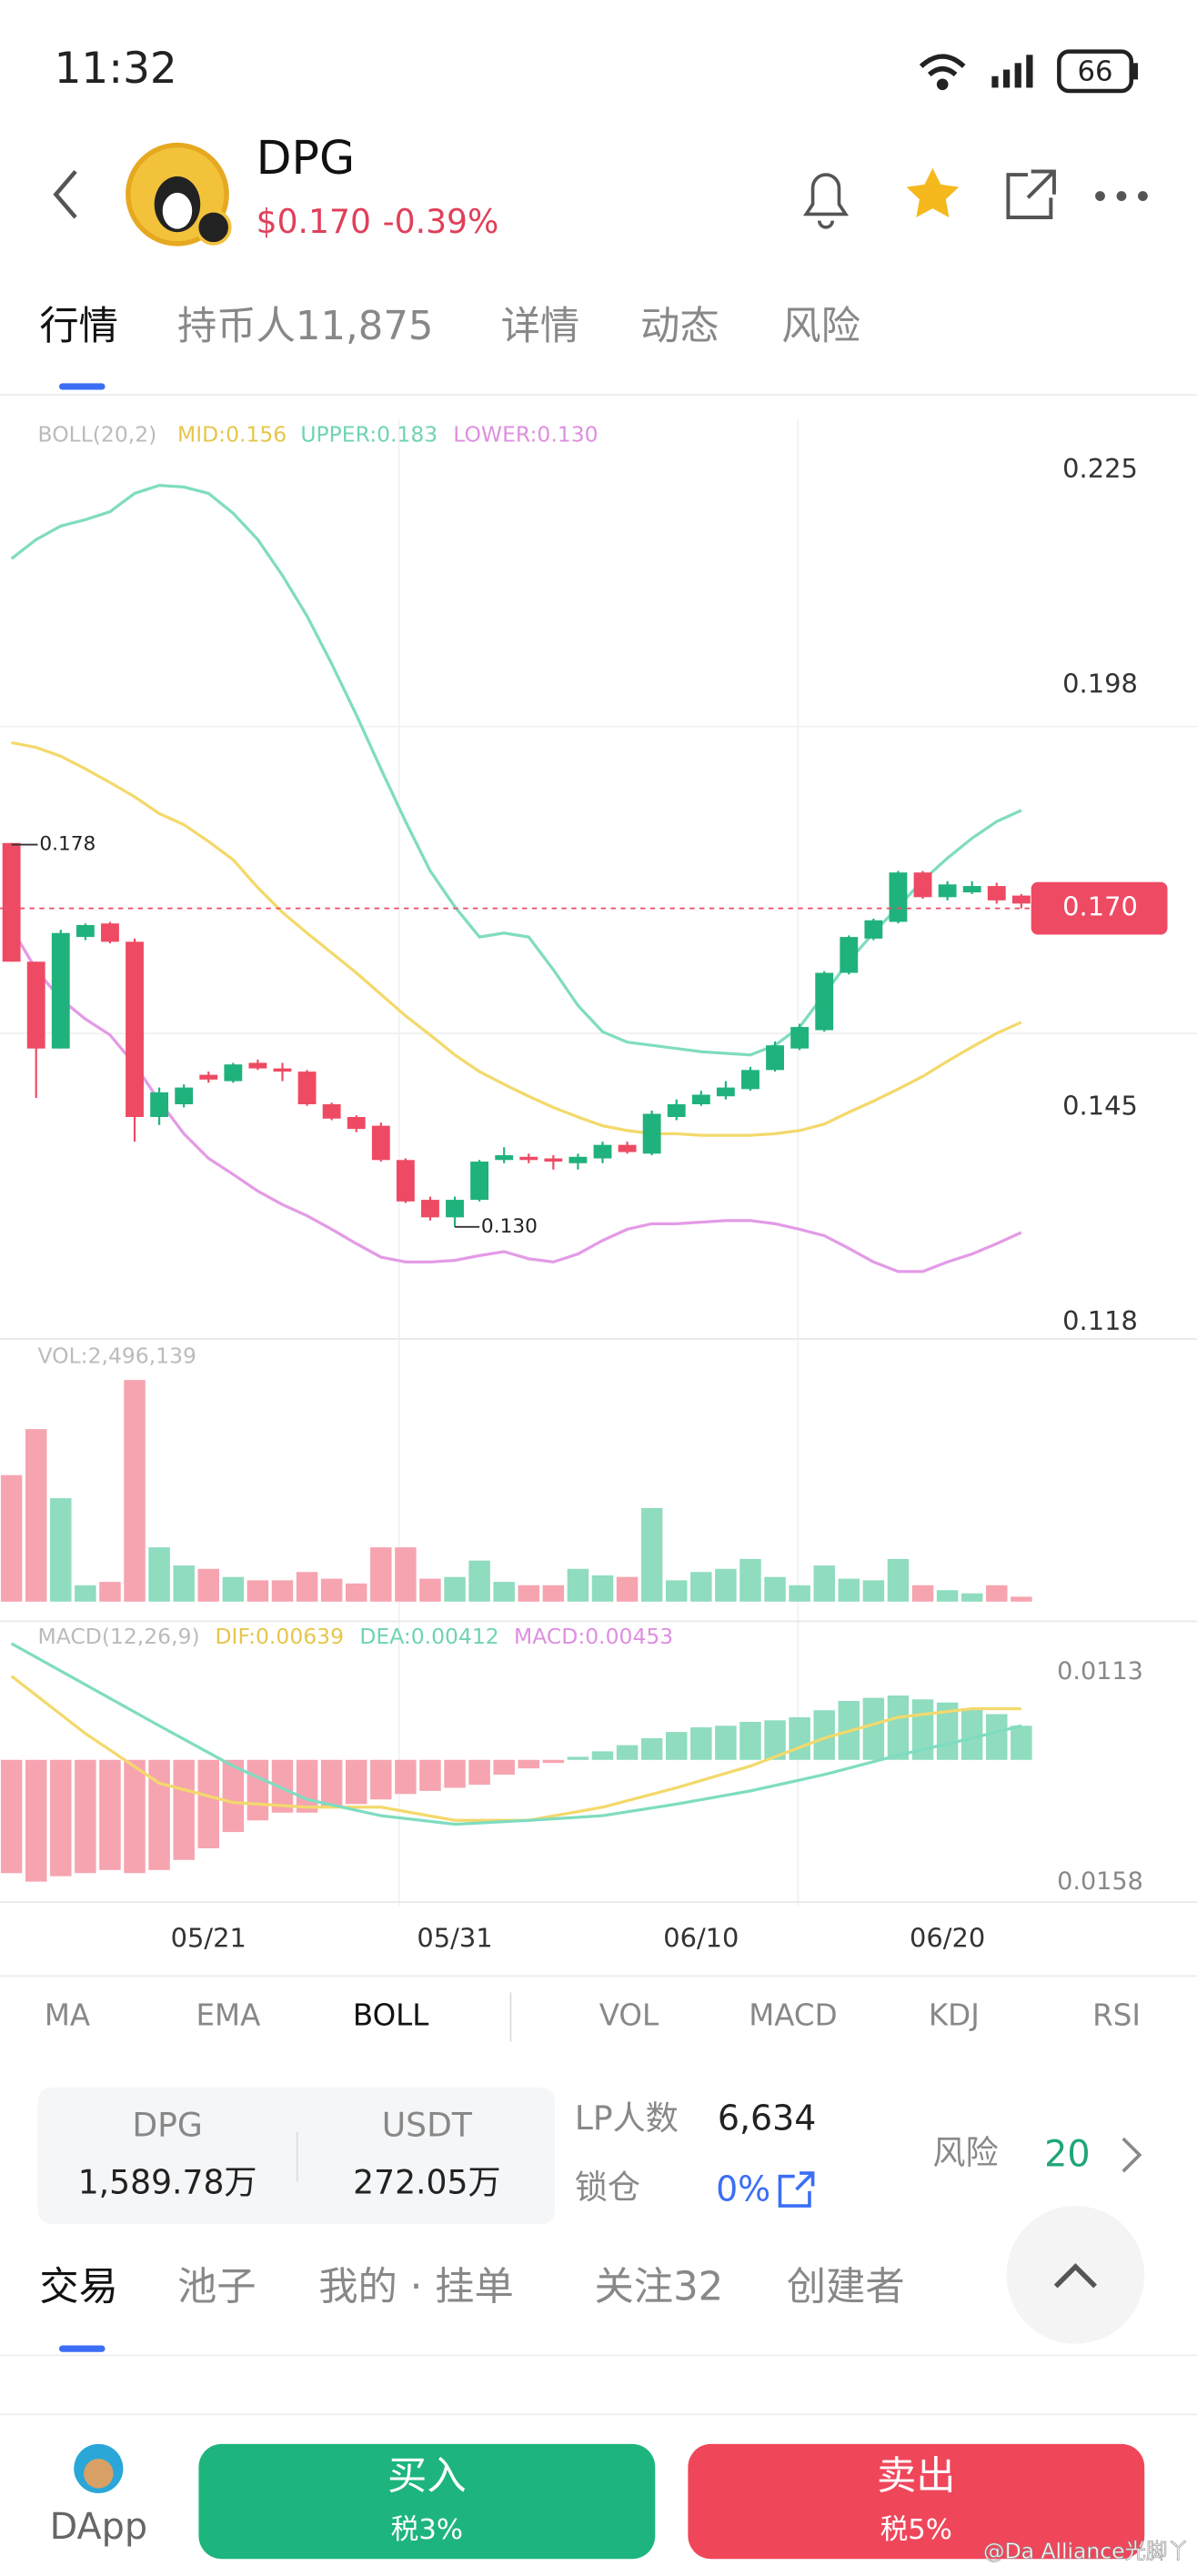 The image size is (1197, 2576). I want to click on x-tick-label: 05/31, so click(454, 1938).